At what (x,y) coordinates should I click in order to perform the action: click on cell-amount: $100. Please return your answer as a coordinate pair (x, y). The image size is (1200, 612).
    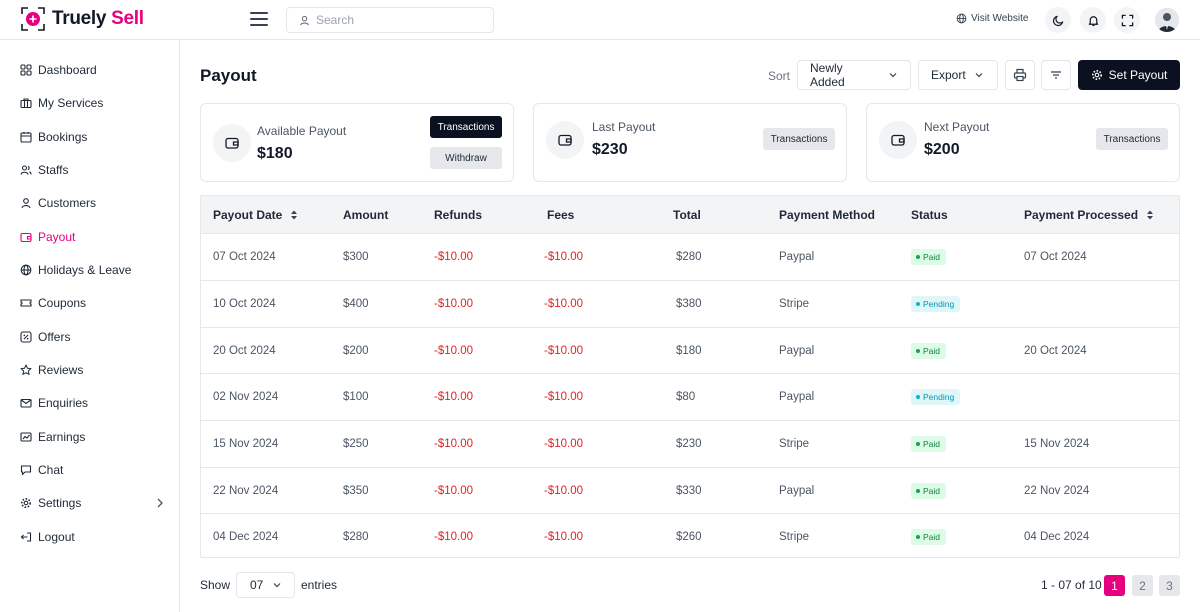
    Looking at the image, I should click on (356, 397).